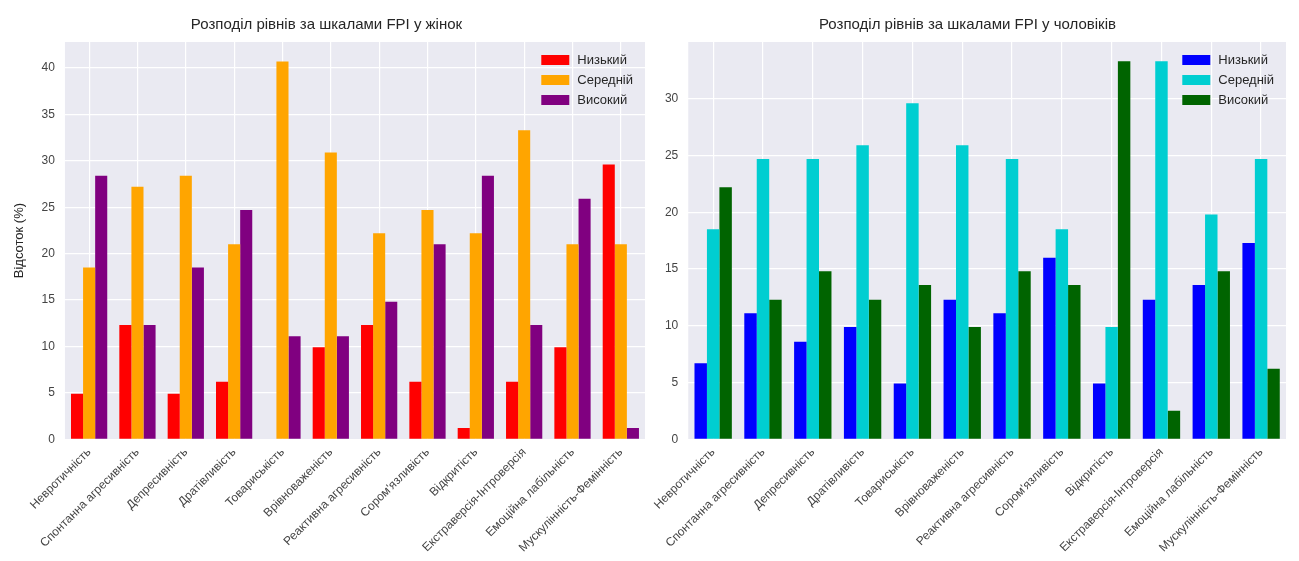 This screenshot has width=1299, height=561. I want to click on y-tick-label: 35, so click(48, 113).